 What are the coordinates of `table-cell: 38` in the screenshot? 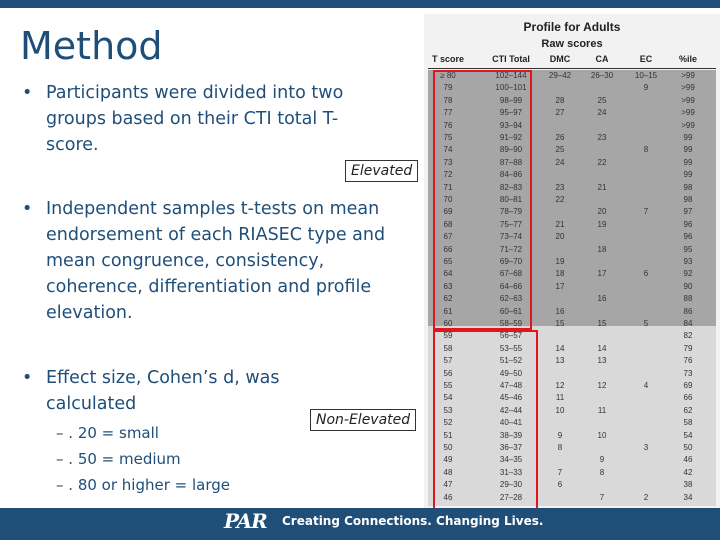 It's located at (688, 485).